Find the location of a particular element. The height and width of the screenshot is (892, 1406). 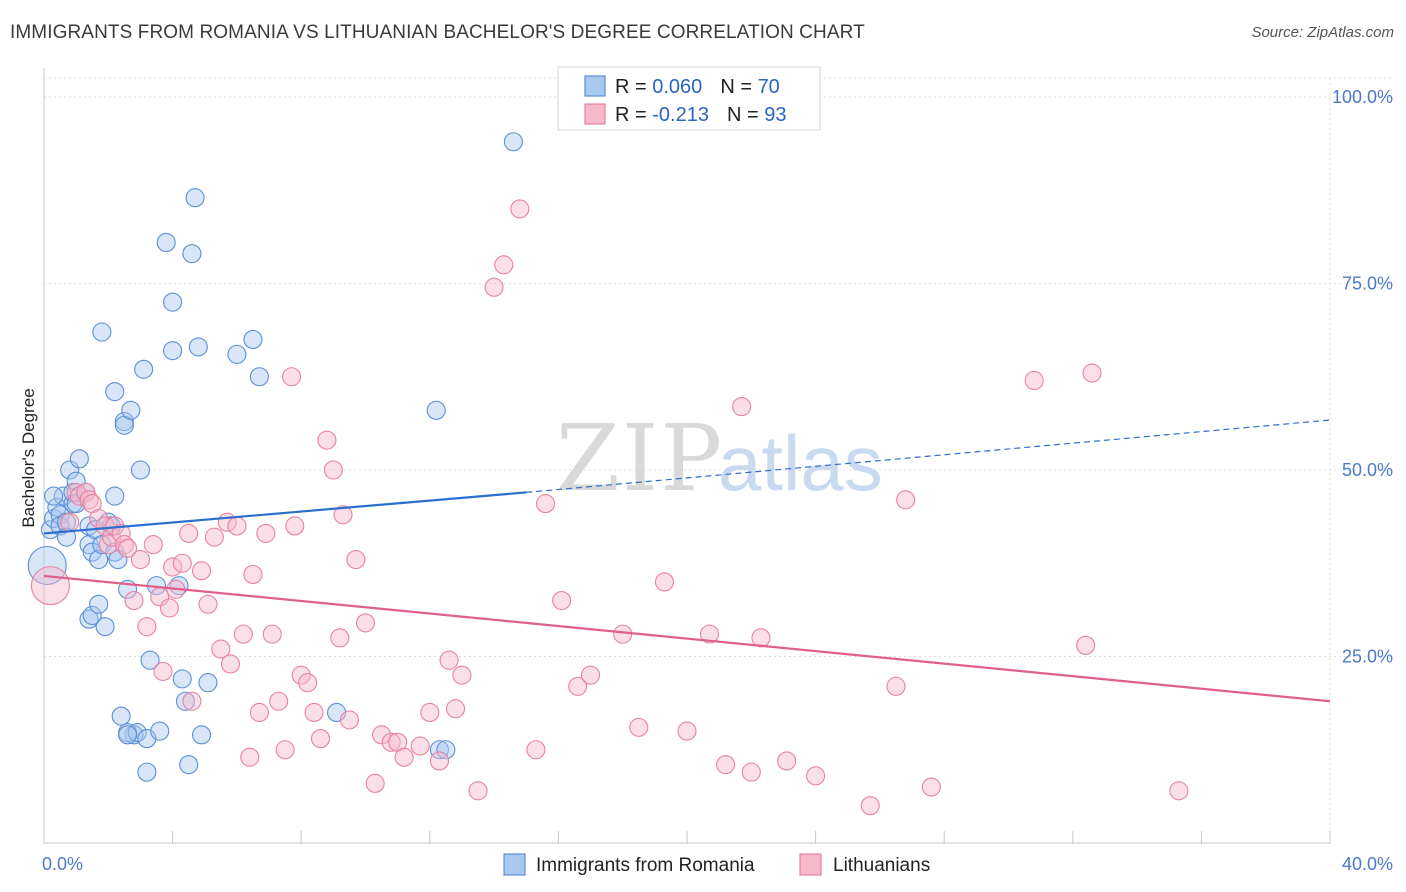

watermark: ZIP atlas is located at coordinates (719, 458).